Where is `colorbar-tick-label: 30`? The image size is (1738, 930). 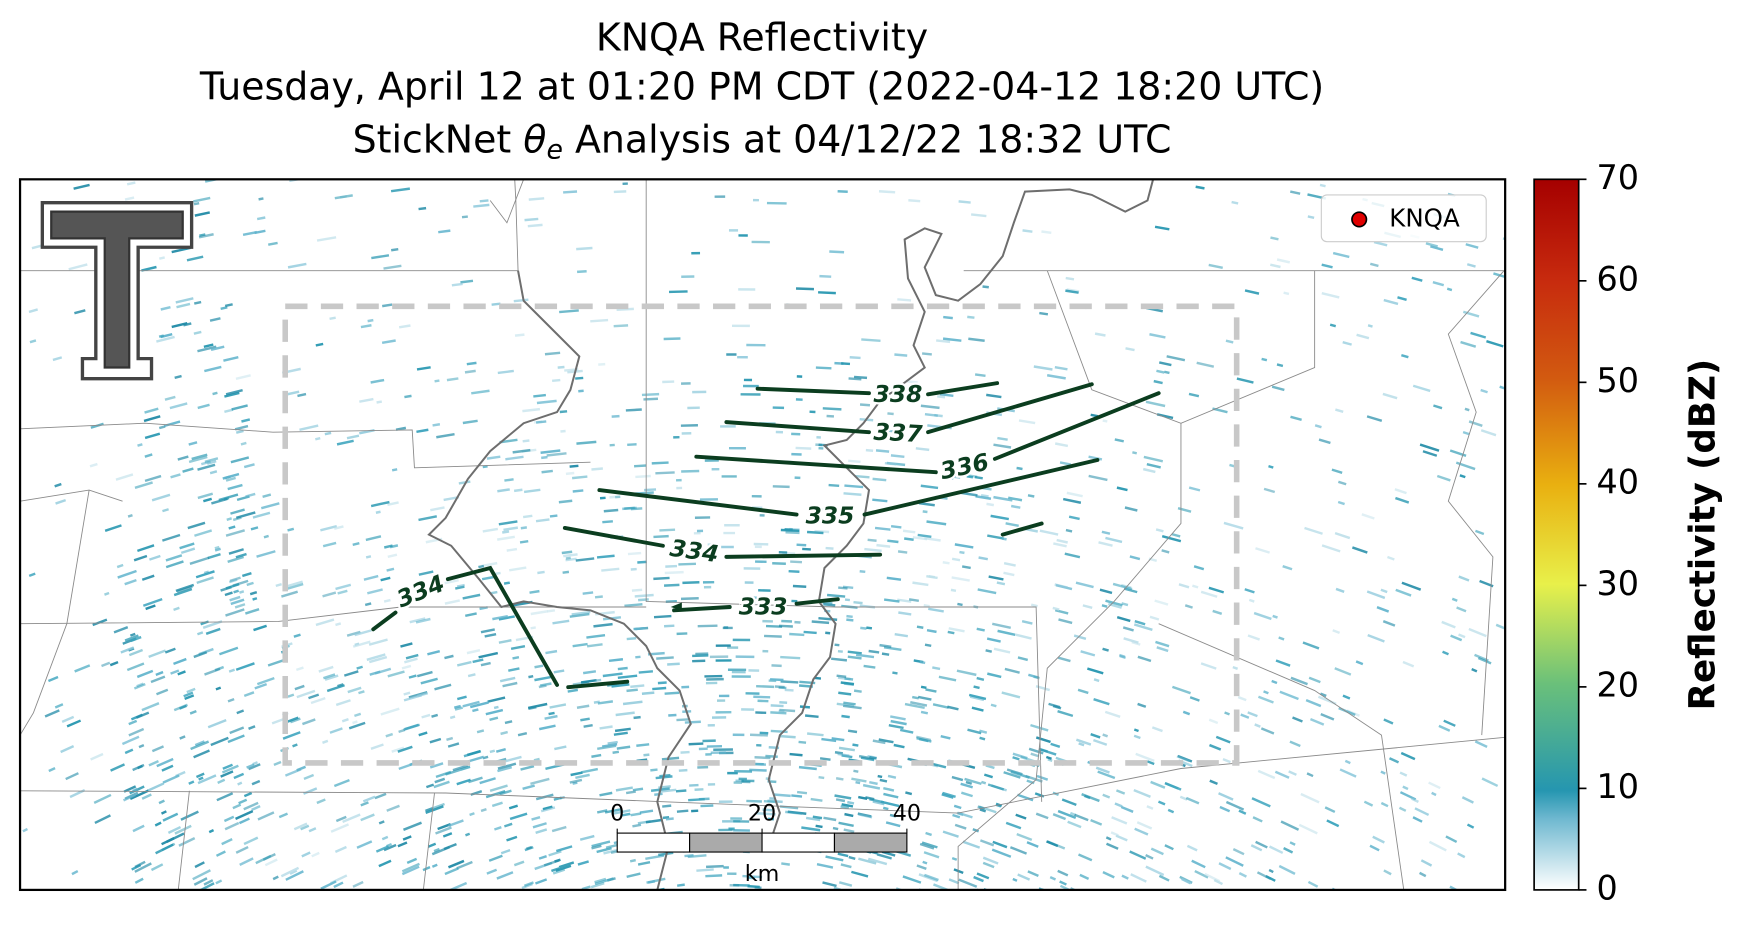
colorbar-tick-label: 30 is located at coordinates (1618, 583).